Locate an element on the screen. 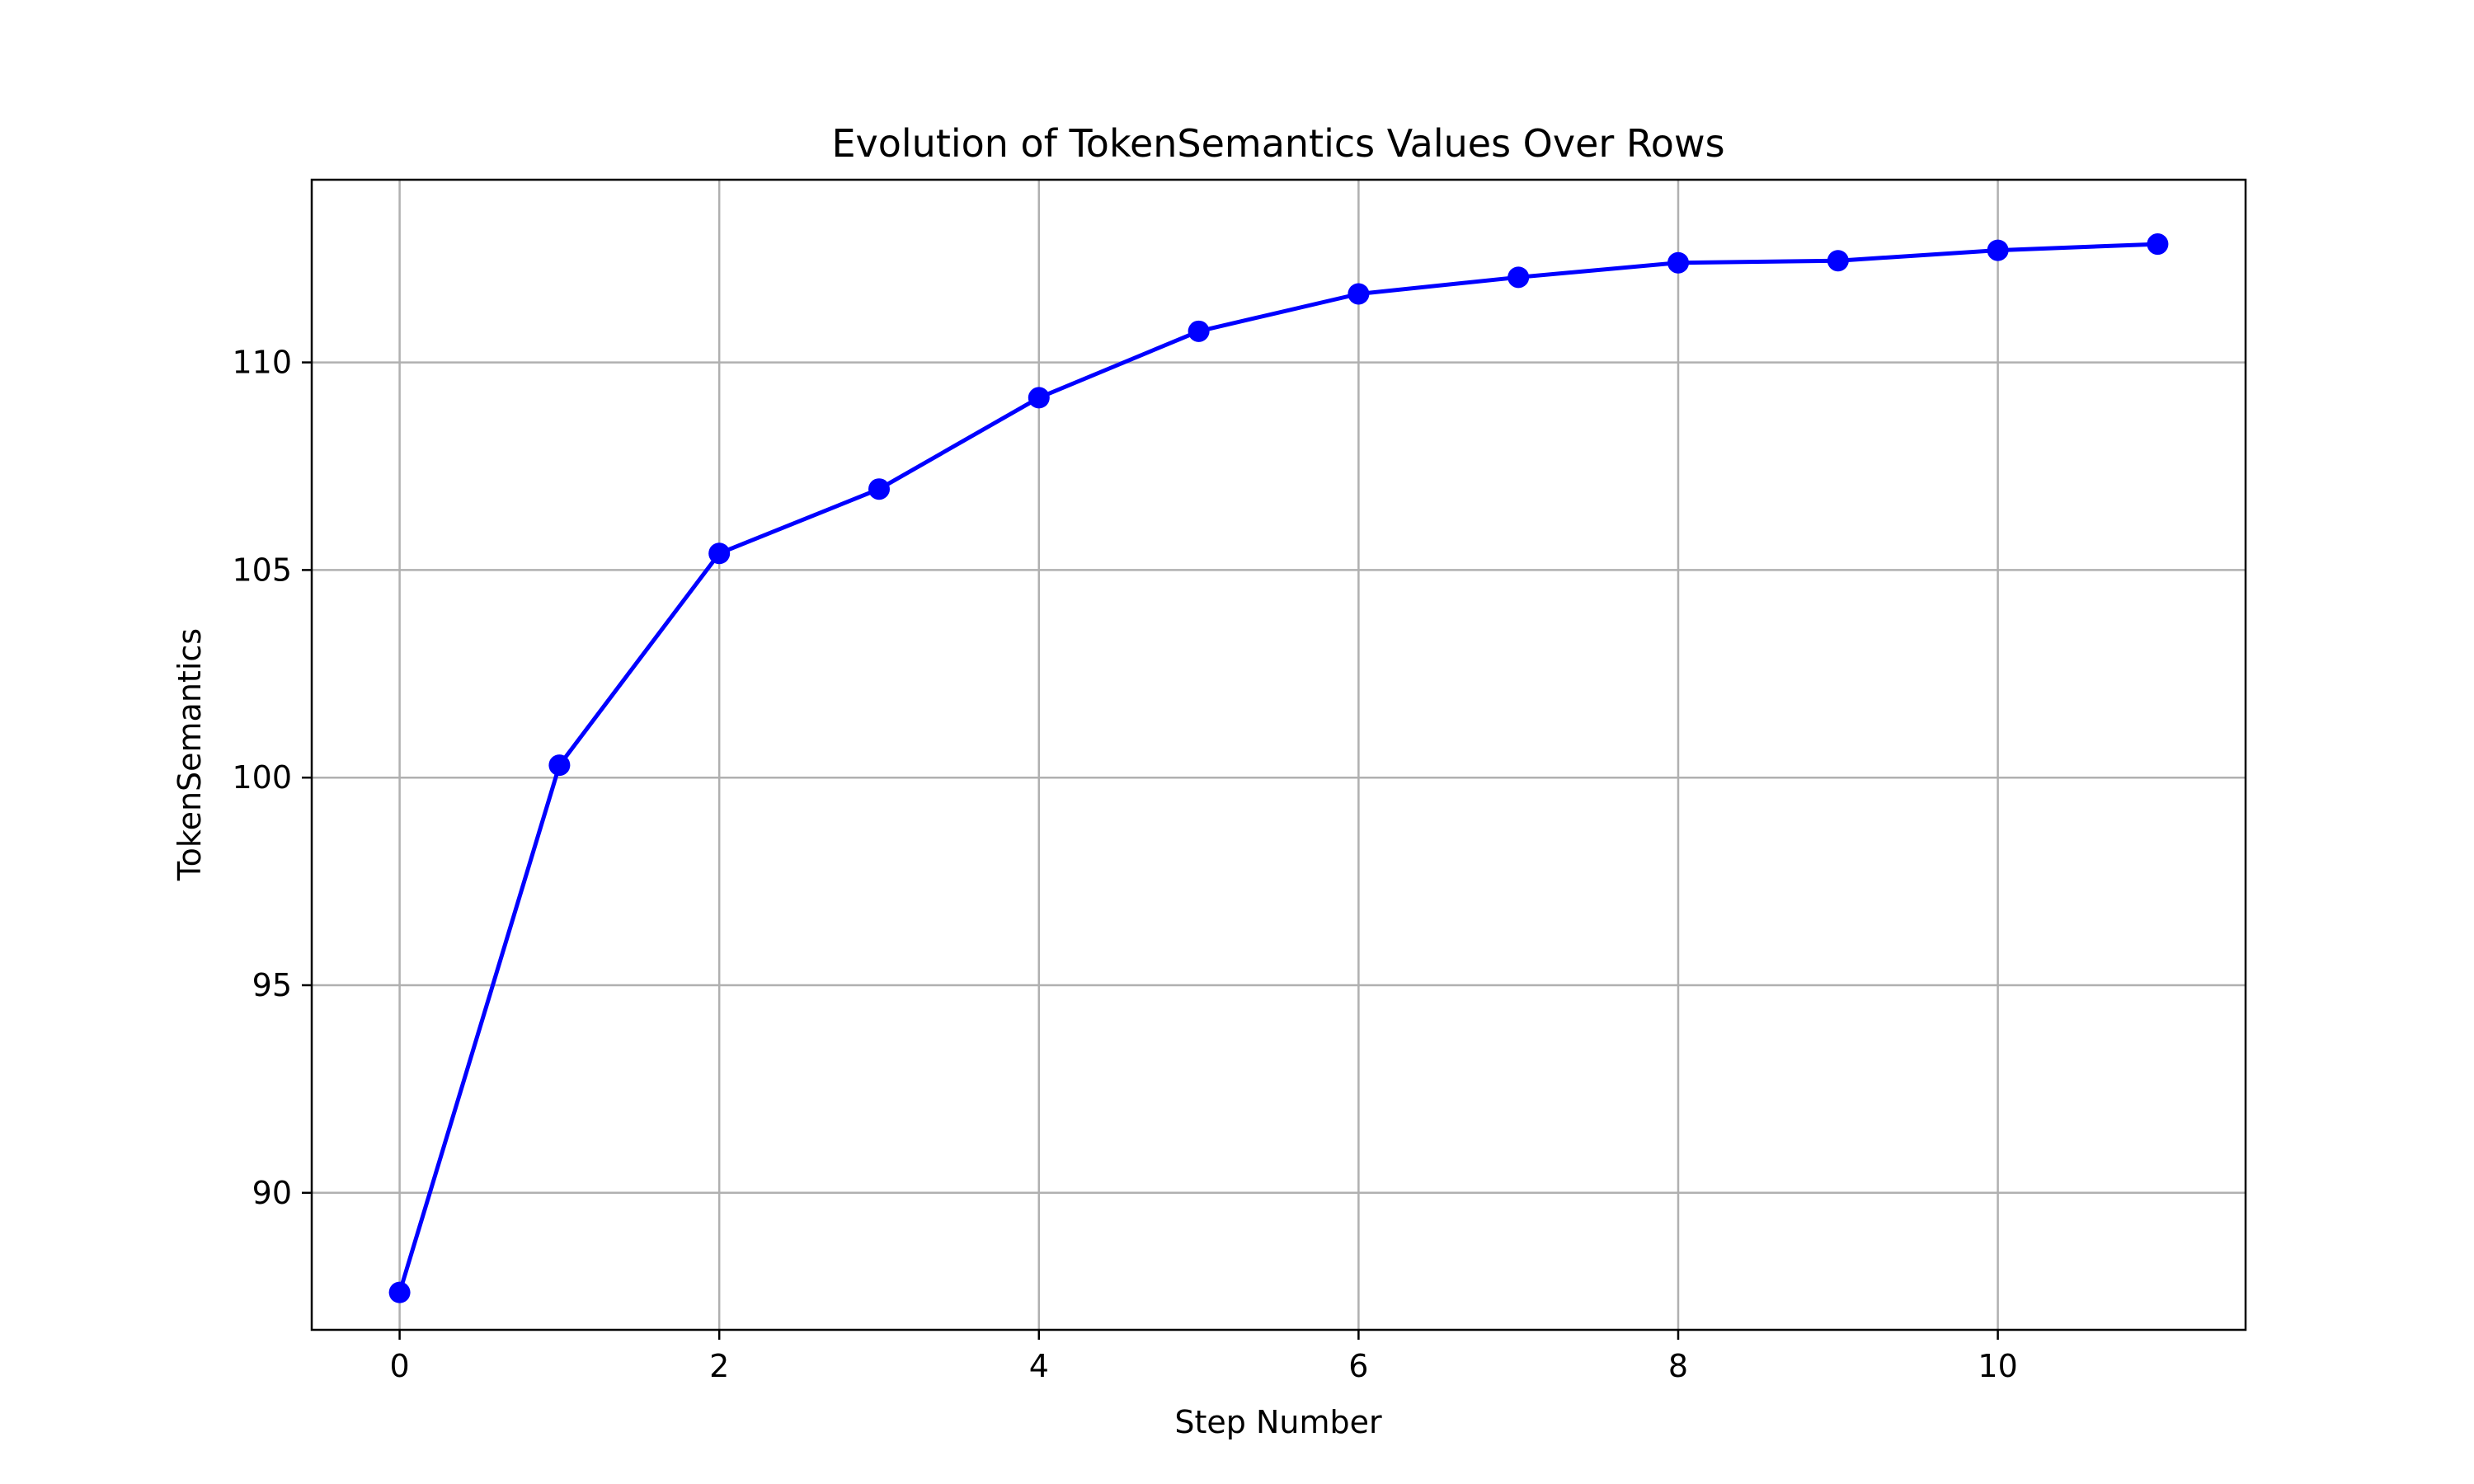  x-tick-label: 10 is located at coordinates (1997, 1366).